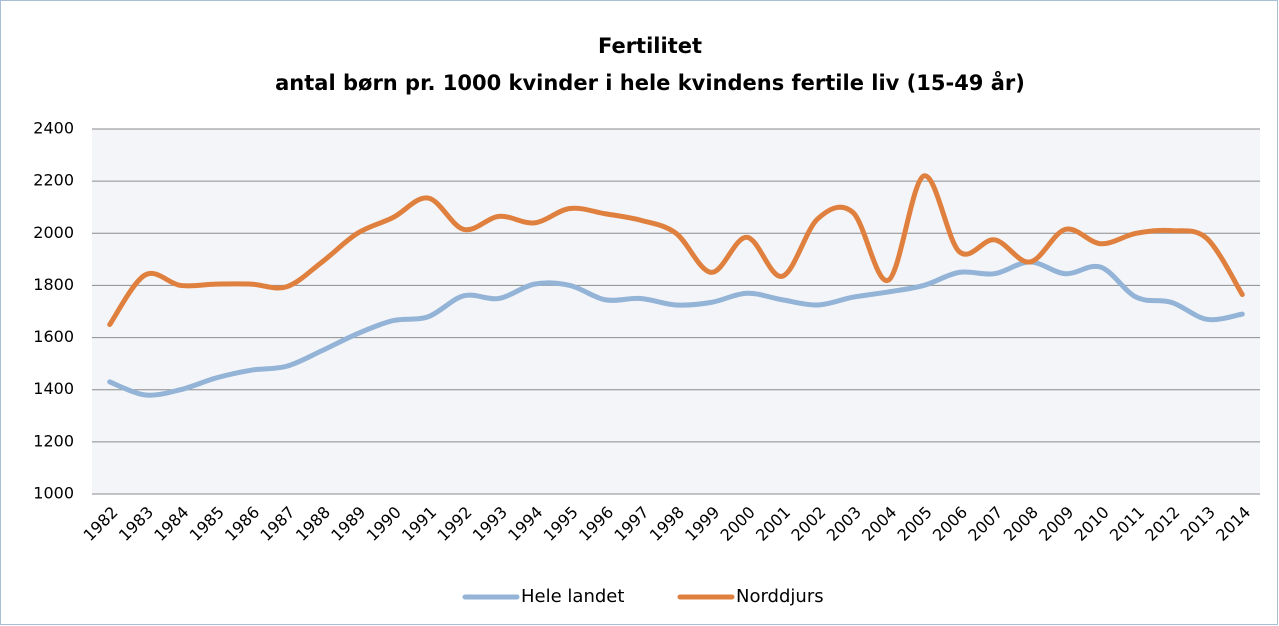 This screenshot has width=1279, height=626. What do you see at coordinates (53, 128) in the screenshot?
I see `y-tick-label: 2400` at bounding box center [53, 128].